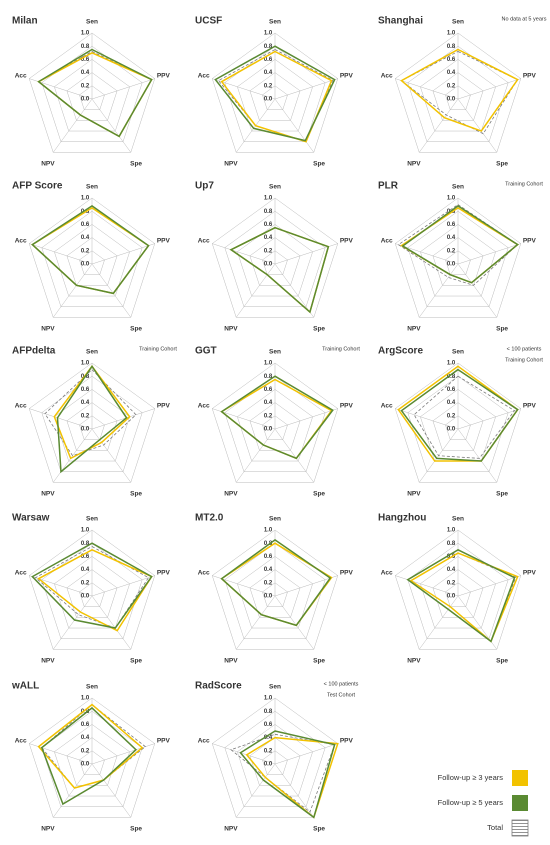 Image resolution: width=550 pixels, height=845 pixels. Describe the element at coordinates (31, 518) in the screenshot. I see `chart-title: Warsaw` at that location.